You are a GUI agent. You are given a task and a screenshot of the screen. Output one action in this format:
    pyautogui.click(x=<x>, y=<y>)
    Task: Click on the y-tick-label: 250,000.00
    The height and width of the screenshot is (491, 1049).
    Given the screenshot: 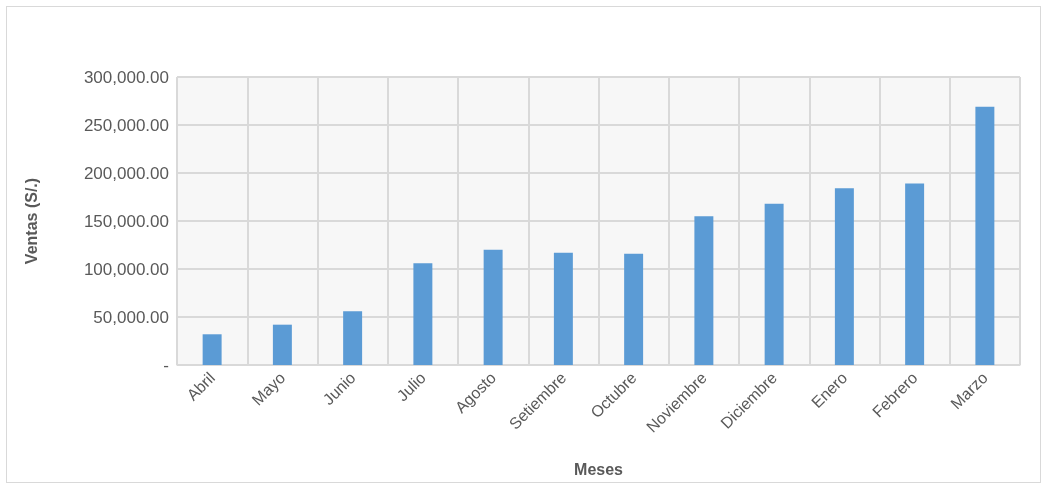 What is the action you would take?
    pyautogui.click(x=126, y=125)
    